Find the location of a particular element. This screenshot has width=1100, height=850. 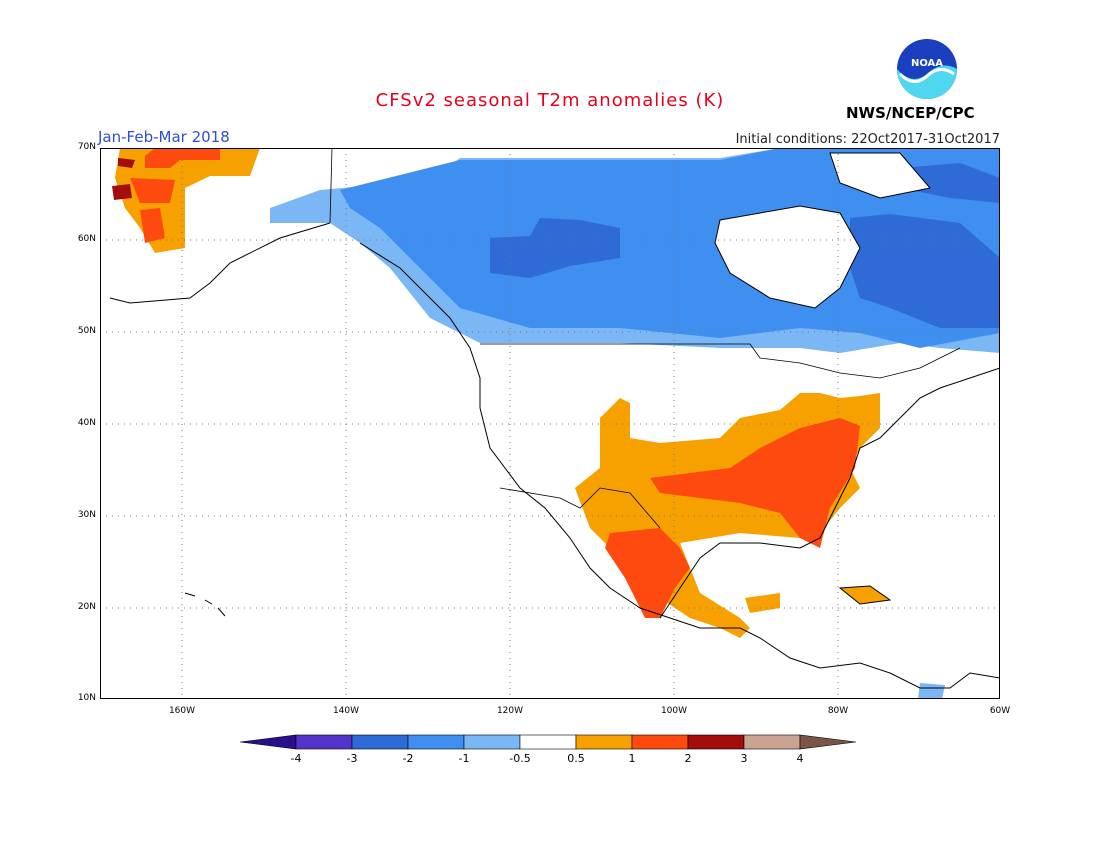

noaa-logo-text: NOAA is located at coordinates (927, 63).